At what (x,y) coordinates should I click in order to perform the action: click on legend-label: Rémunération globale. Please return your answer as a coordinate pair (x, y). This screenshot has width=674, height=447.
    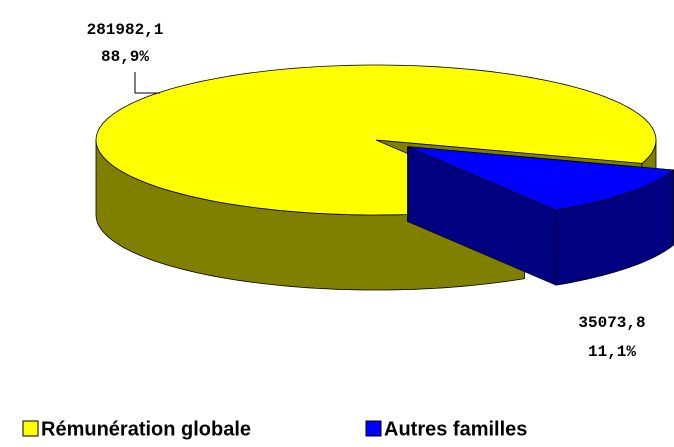
    Looking at the image, I should click on (146, 429).